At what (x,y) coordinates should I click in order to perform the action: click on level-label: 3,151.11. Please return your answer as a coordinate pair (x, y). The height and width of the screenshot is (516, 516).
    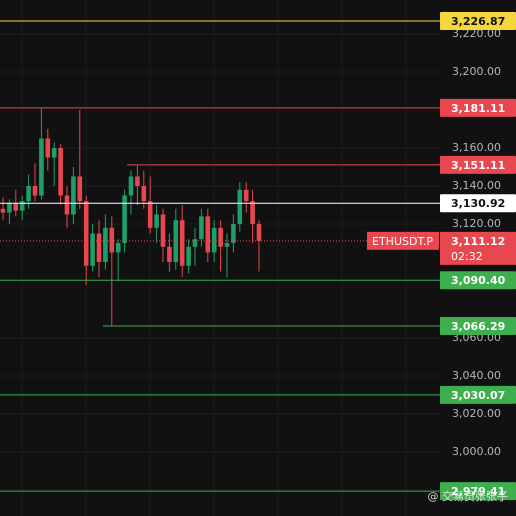
    Looking at the image, I should click on (478, 165).